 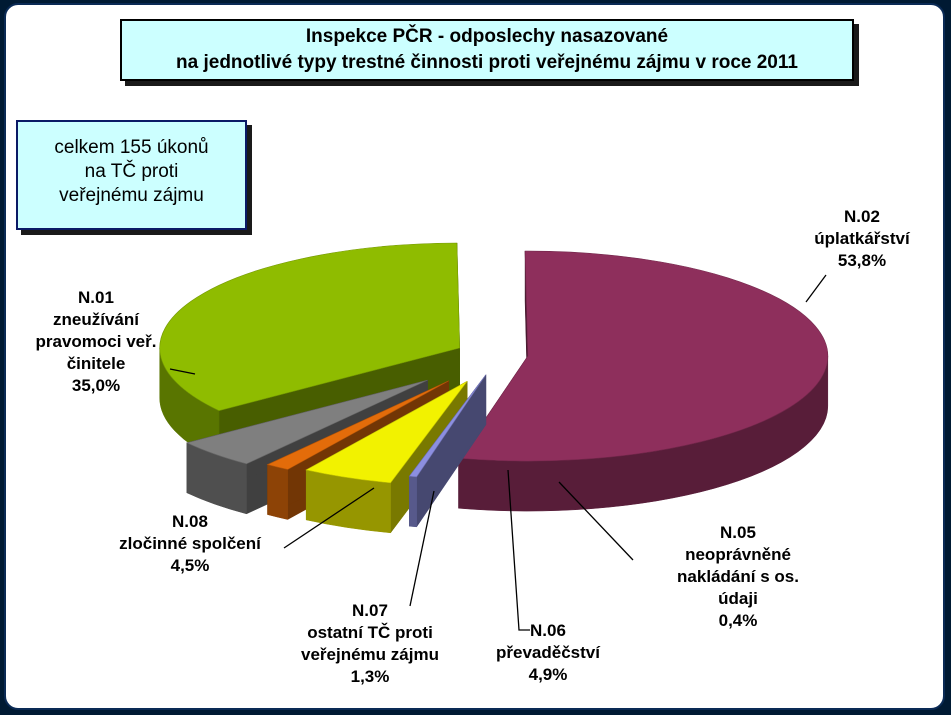 I want to click on slice-name: nakládání s os., so click(x=738, y=576).